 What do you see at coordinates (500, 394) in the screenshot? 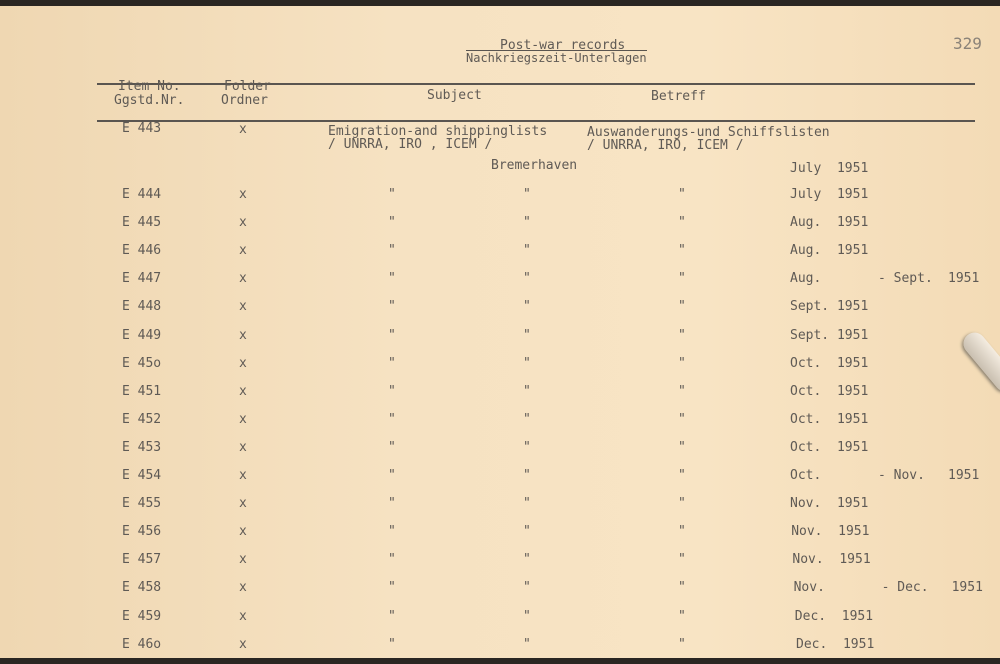
I see `table-row: E 451 x " " " Oct. 1951` at bounding box center [500, 394].